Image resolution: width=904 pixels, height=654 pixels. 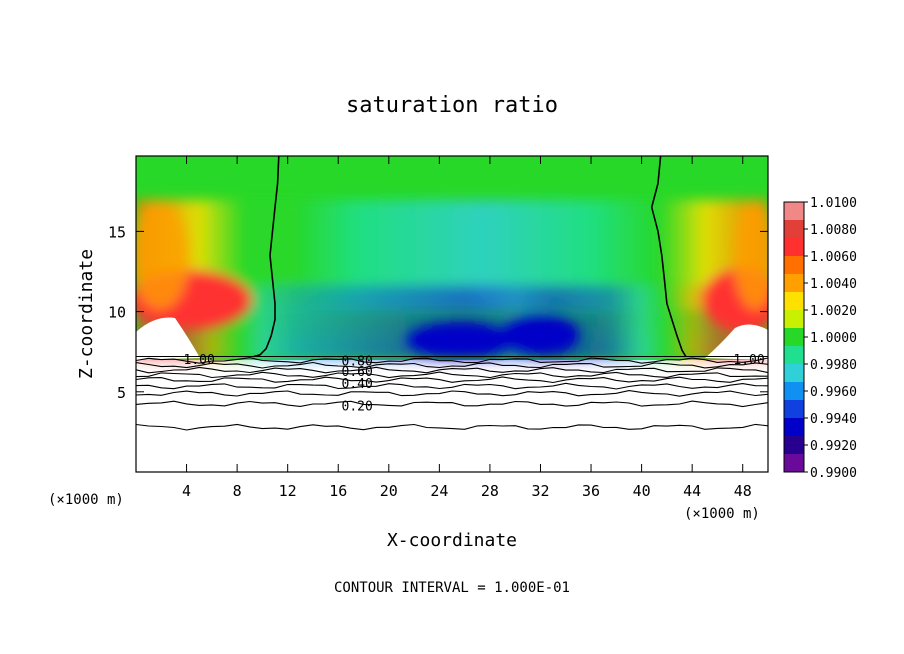 I want to click on x-tick-label: 20, so click(x=389, y=491).